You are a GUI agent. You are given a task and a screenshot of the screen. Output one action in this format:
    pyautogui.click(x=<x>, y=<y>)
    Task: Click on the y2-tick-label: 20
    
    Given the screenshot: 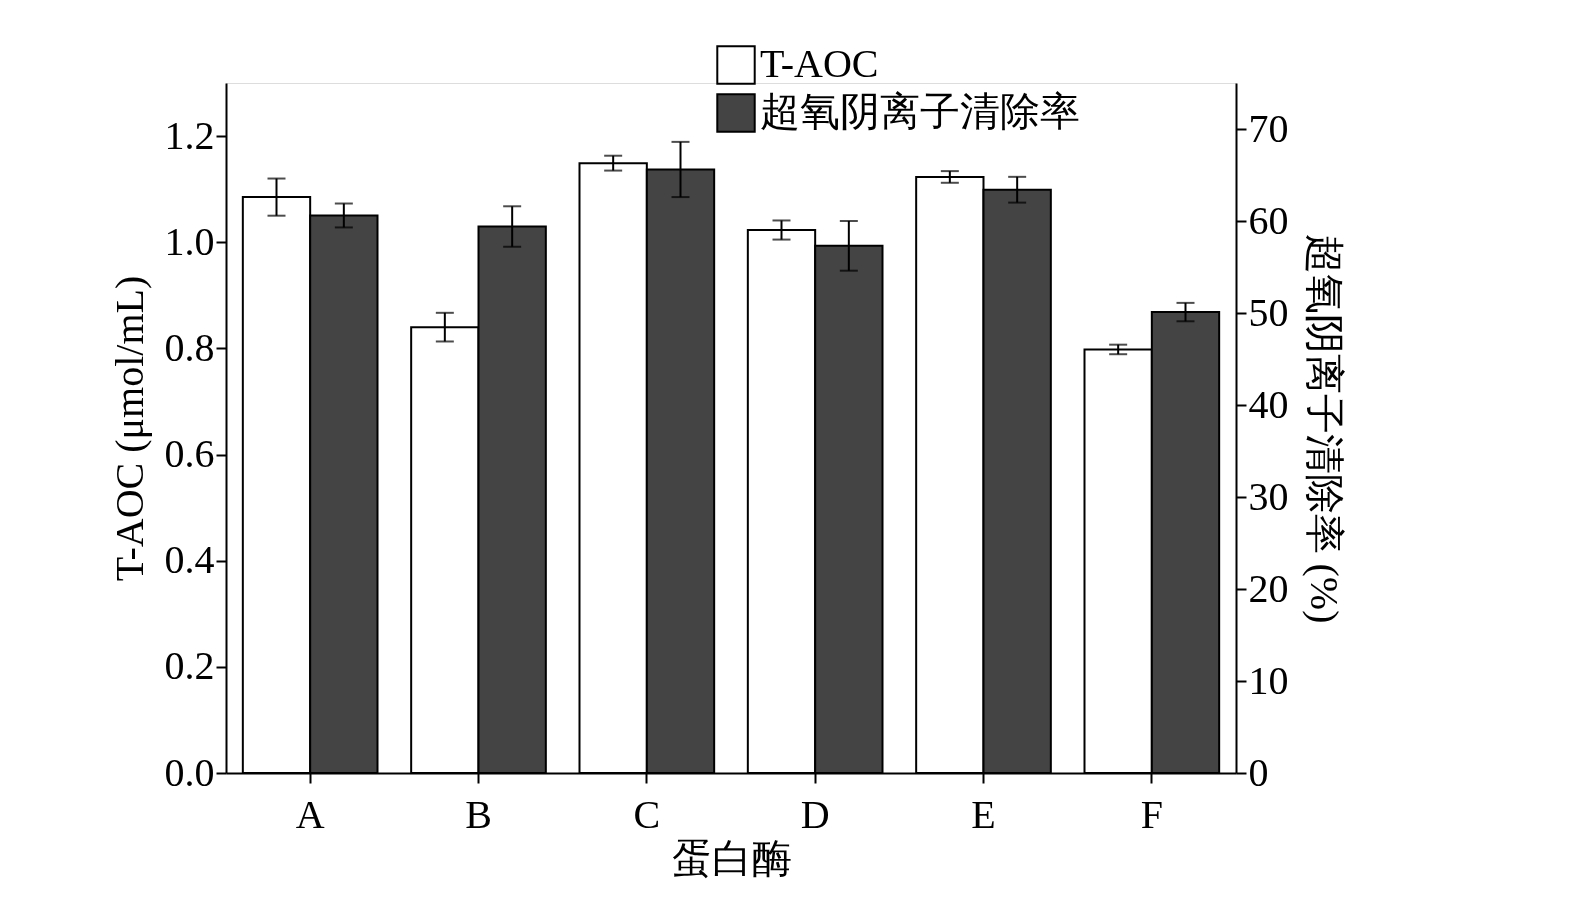 What is the action you would take?
    pyautogui.click(x=1268, y=588)
    